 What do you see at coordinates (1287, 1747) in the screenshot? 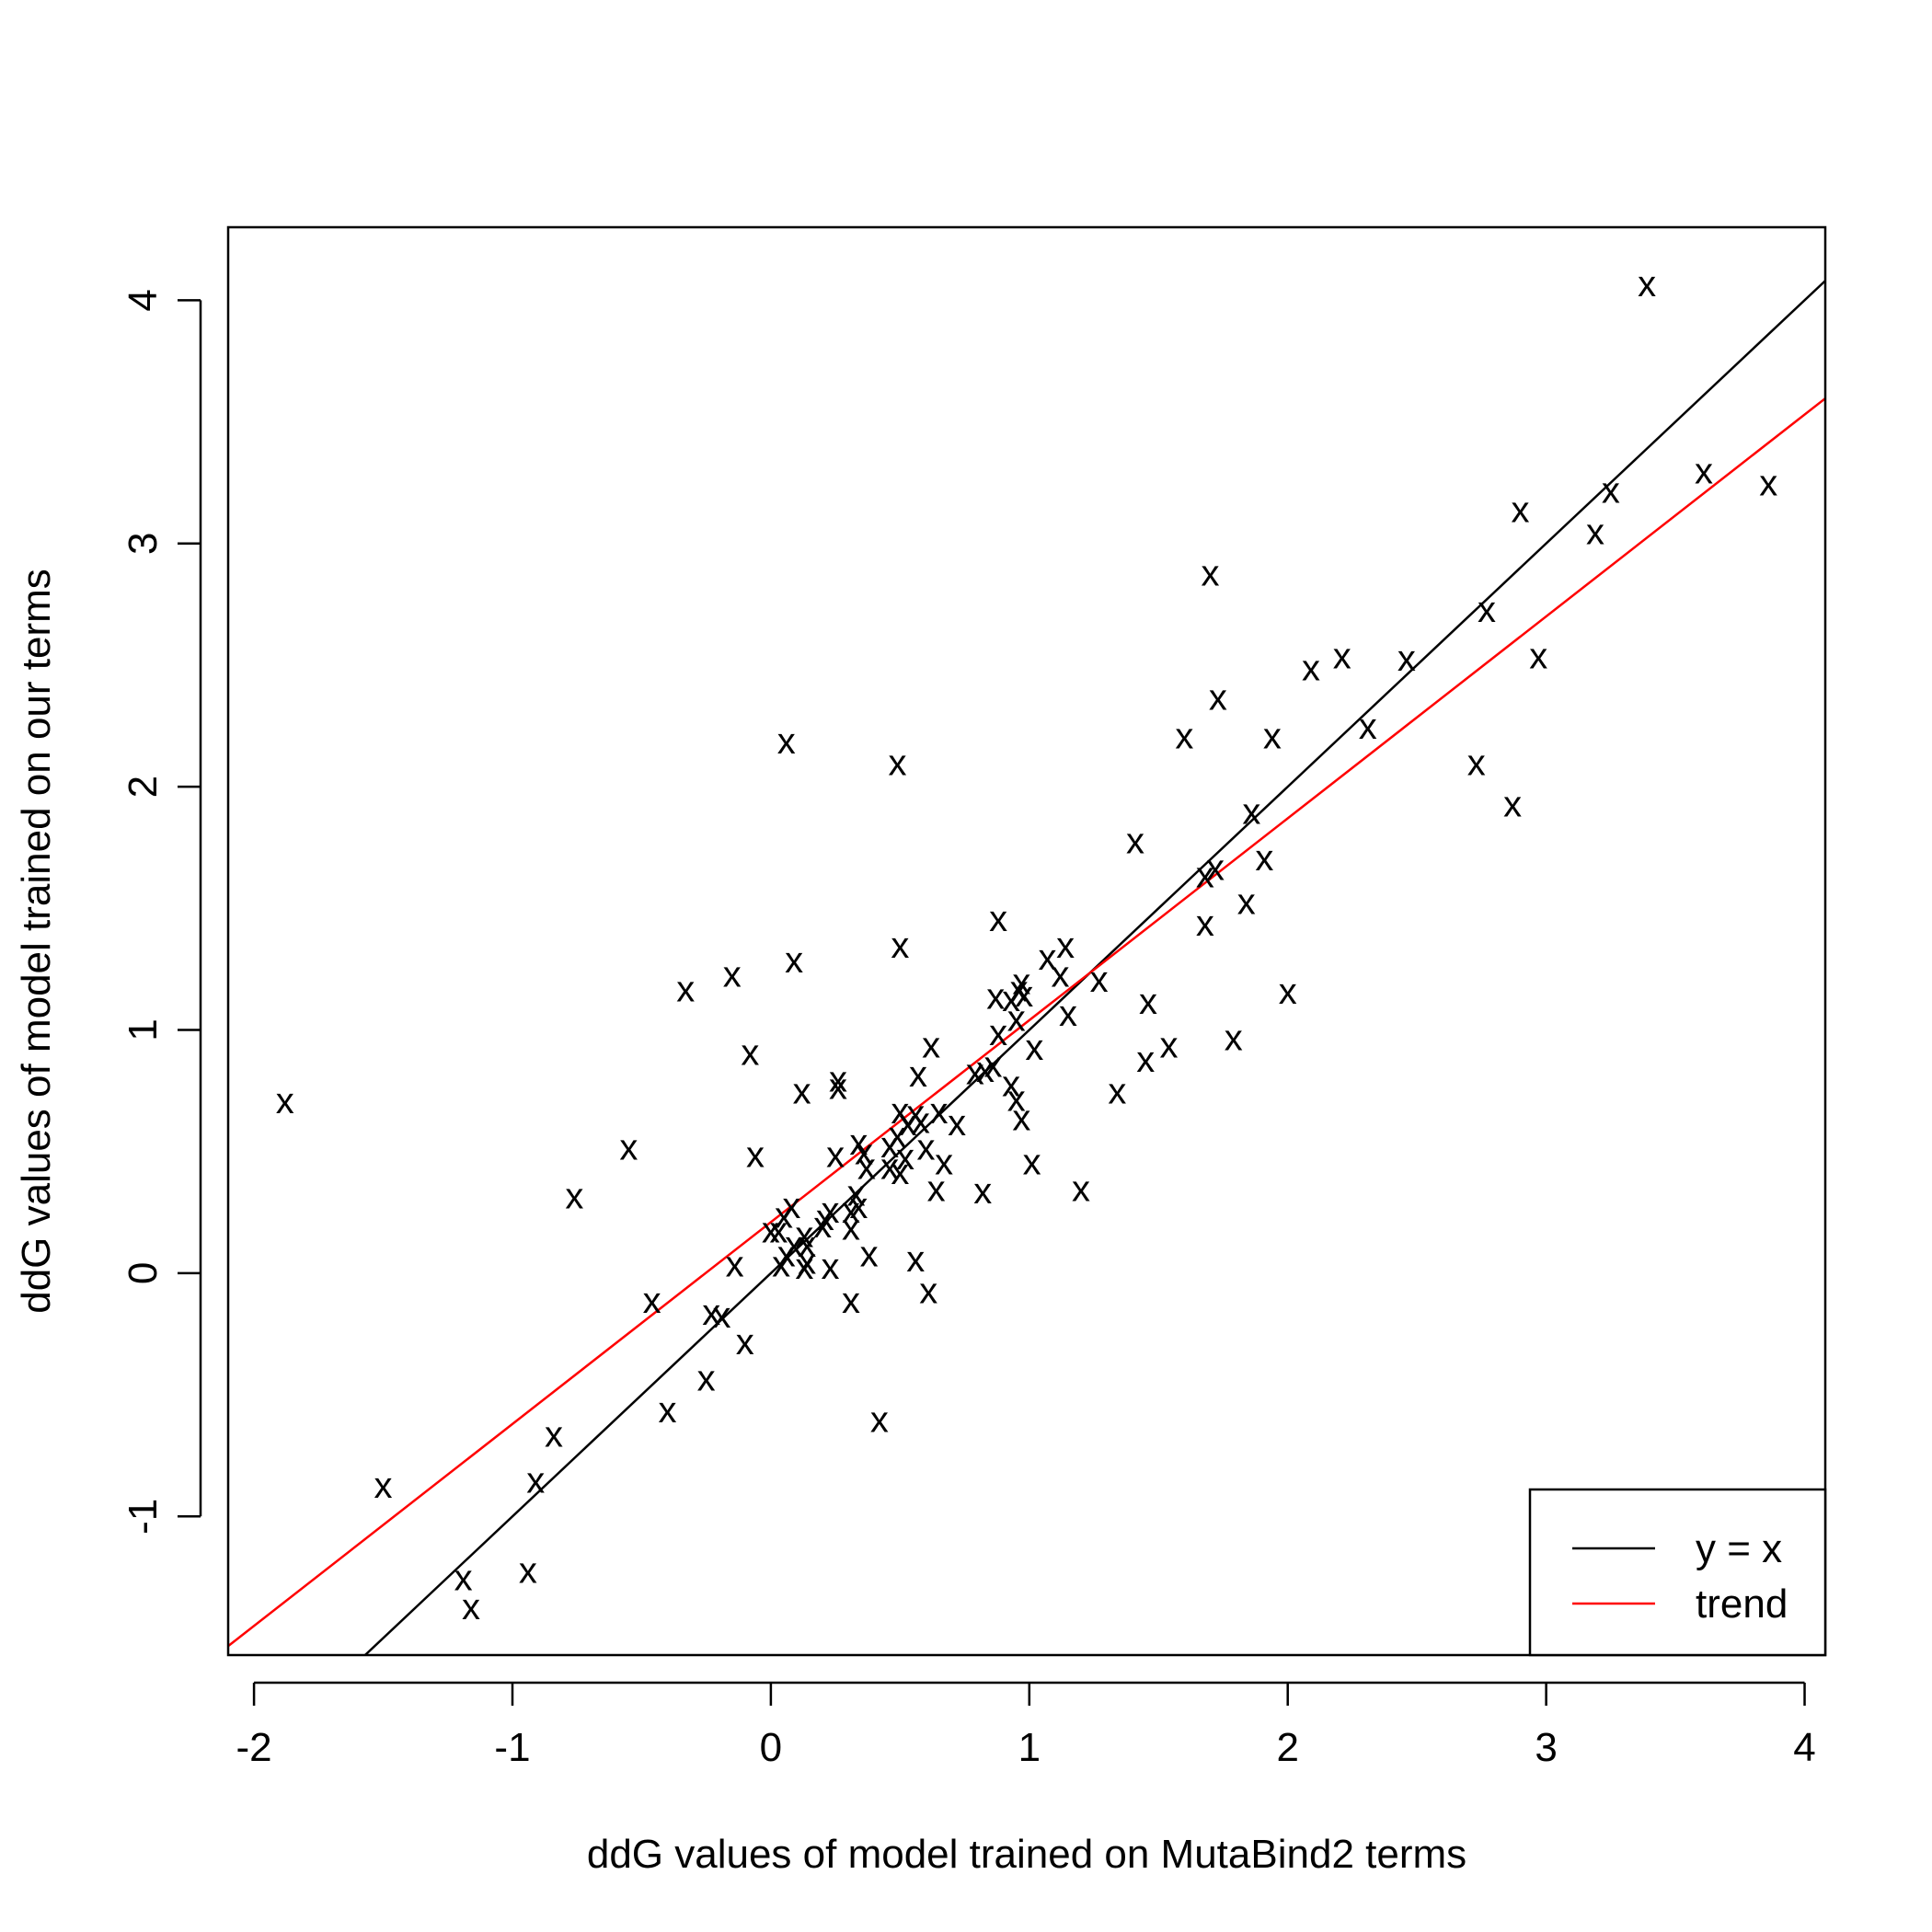
I see `x-tick-label: 2` at bounding box center [1287, 1747].